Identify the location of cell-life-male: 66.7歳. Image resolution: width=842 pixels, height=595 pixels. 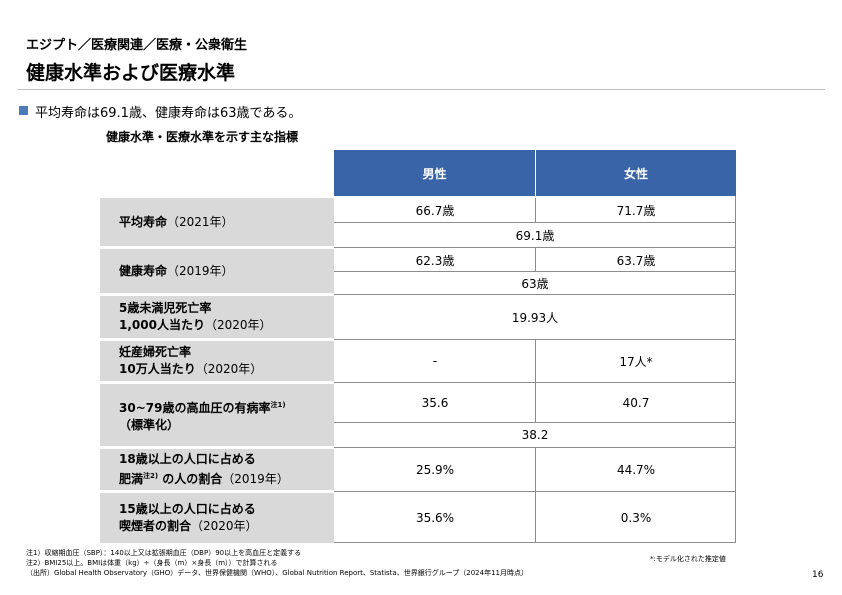
(435, 210).